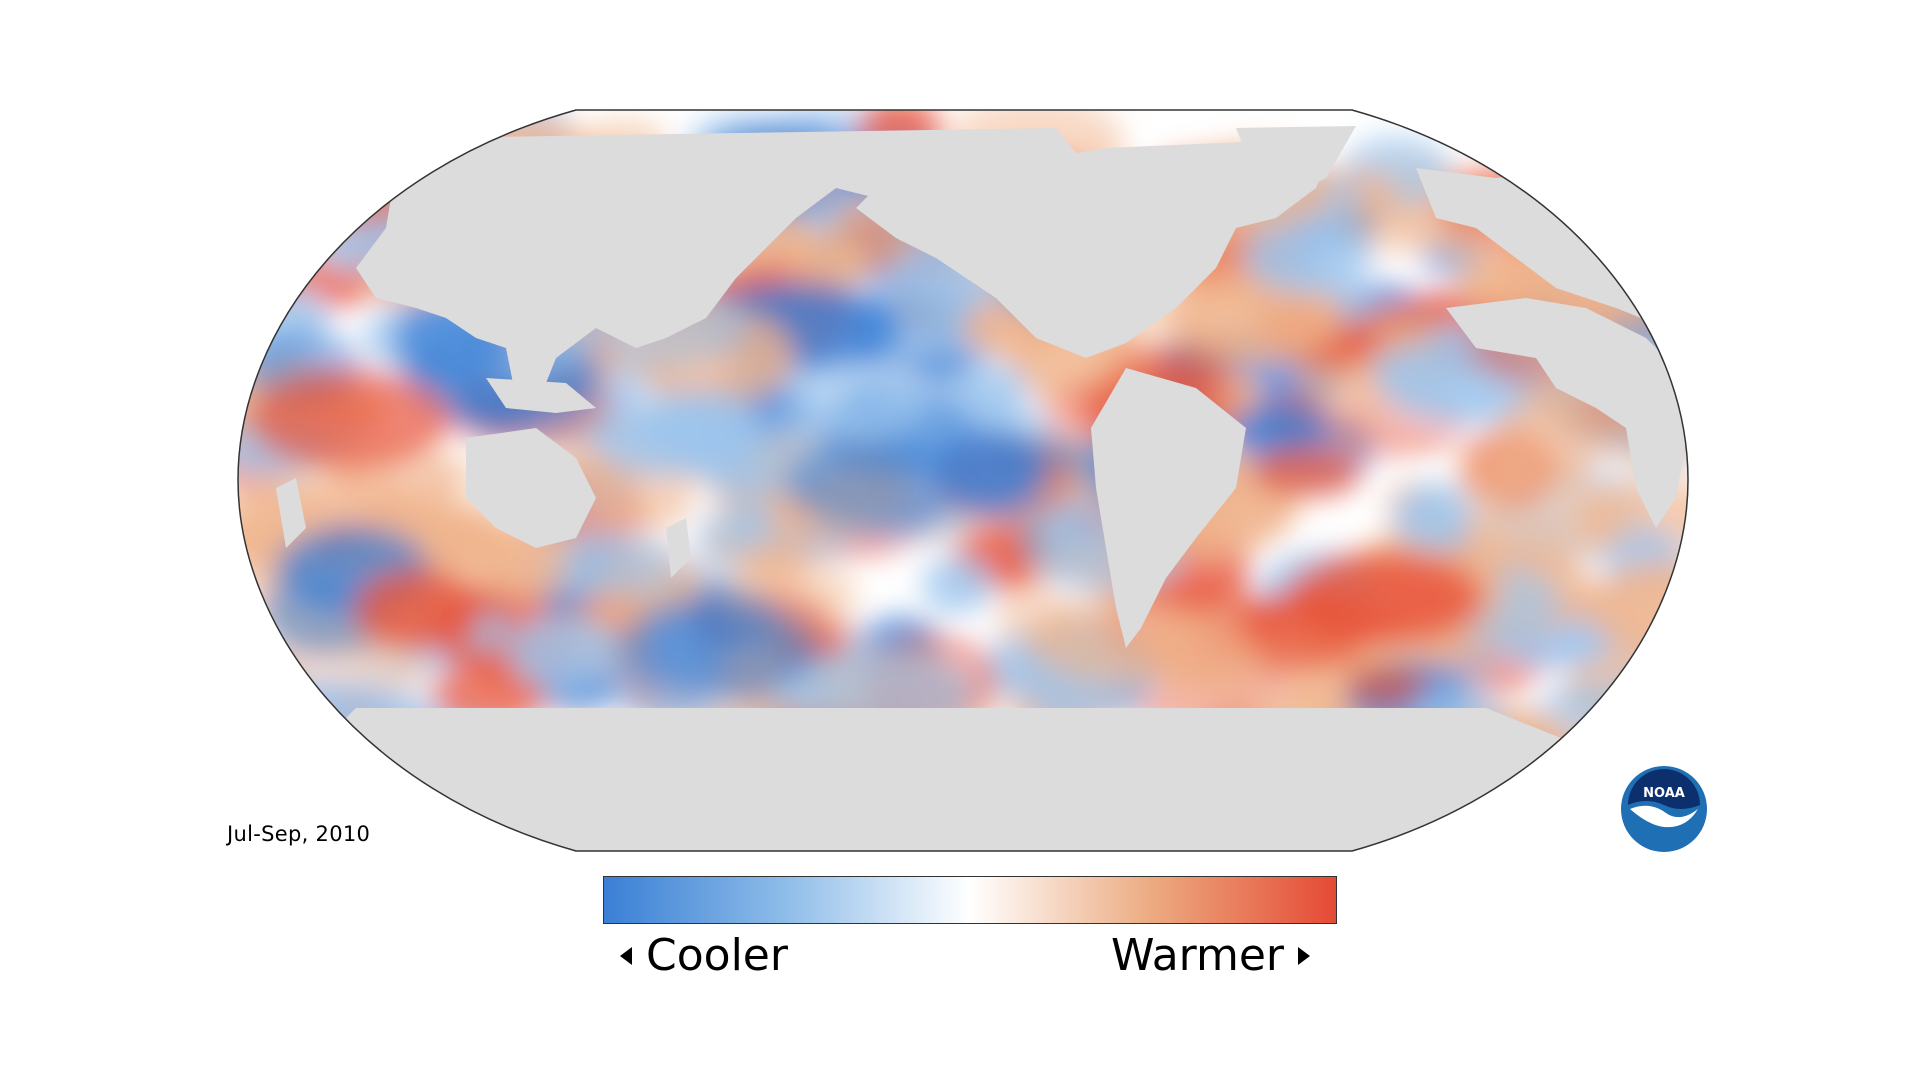 The width and height of the screenshot is (1920, 1080). Describe the element at coordinates (678, 548) in the screenshot. I see `new-zealand-landmass` at that location.